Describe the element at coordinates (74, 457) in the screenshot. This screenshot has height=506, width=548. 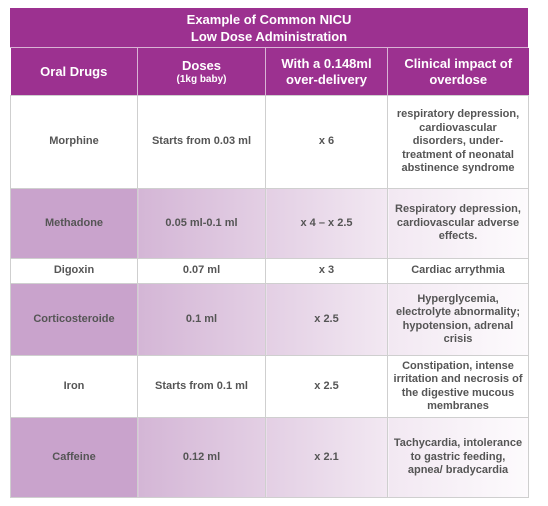
I see `table-cell: Caffeine` at that location.